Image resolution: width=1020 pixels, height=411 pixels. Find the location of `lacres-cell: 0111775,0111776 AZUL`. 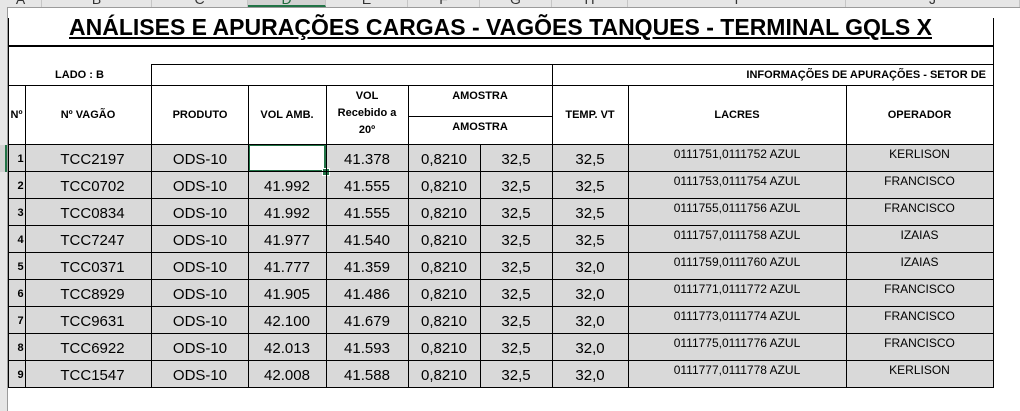

lacres-cell: 0111775,0111776 AZUL is located at coordinates (737, 343).